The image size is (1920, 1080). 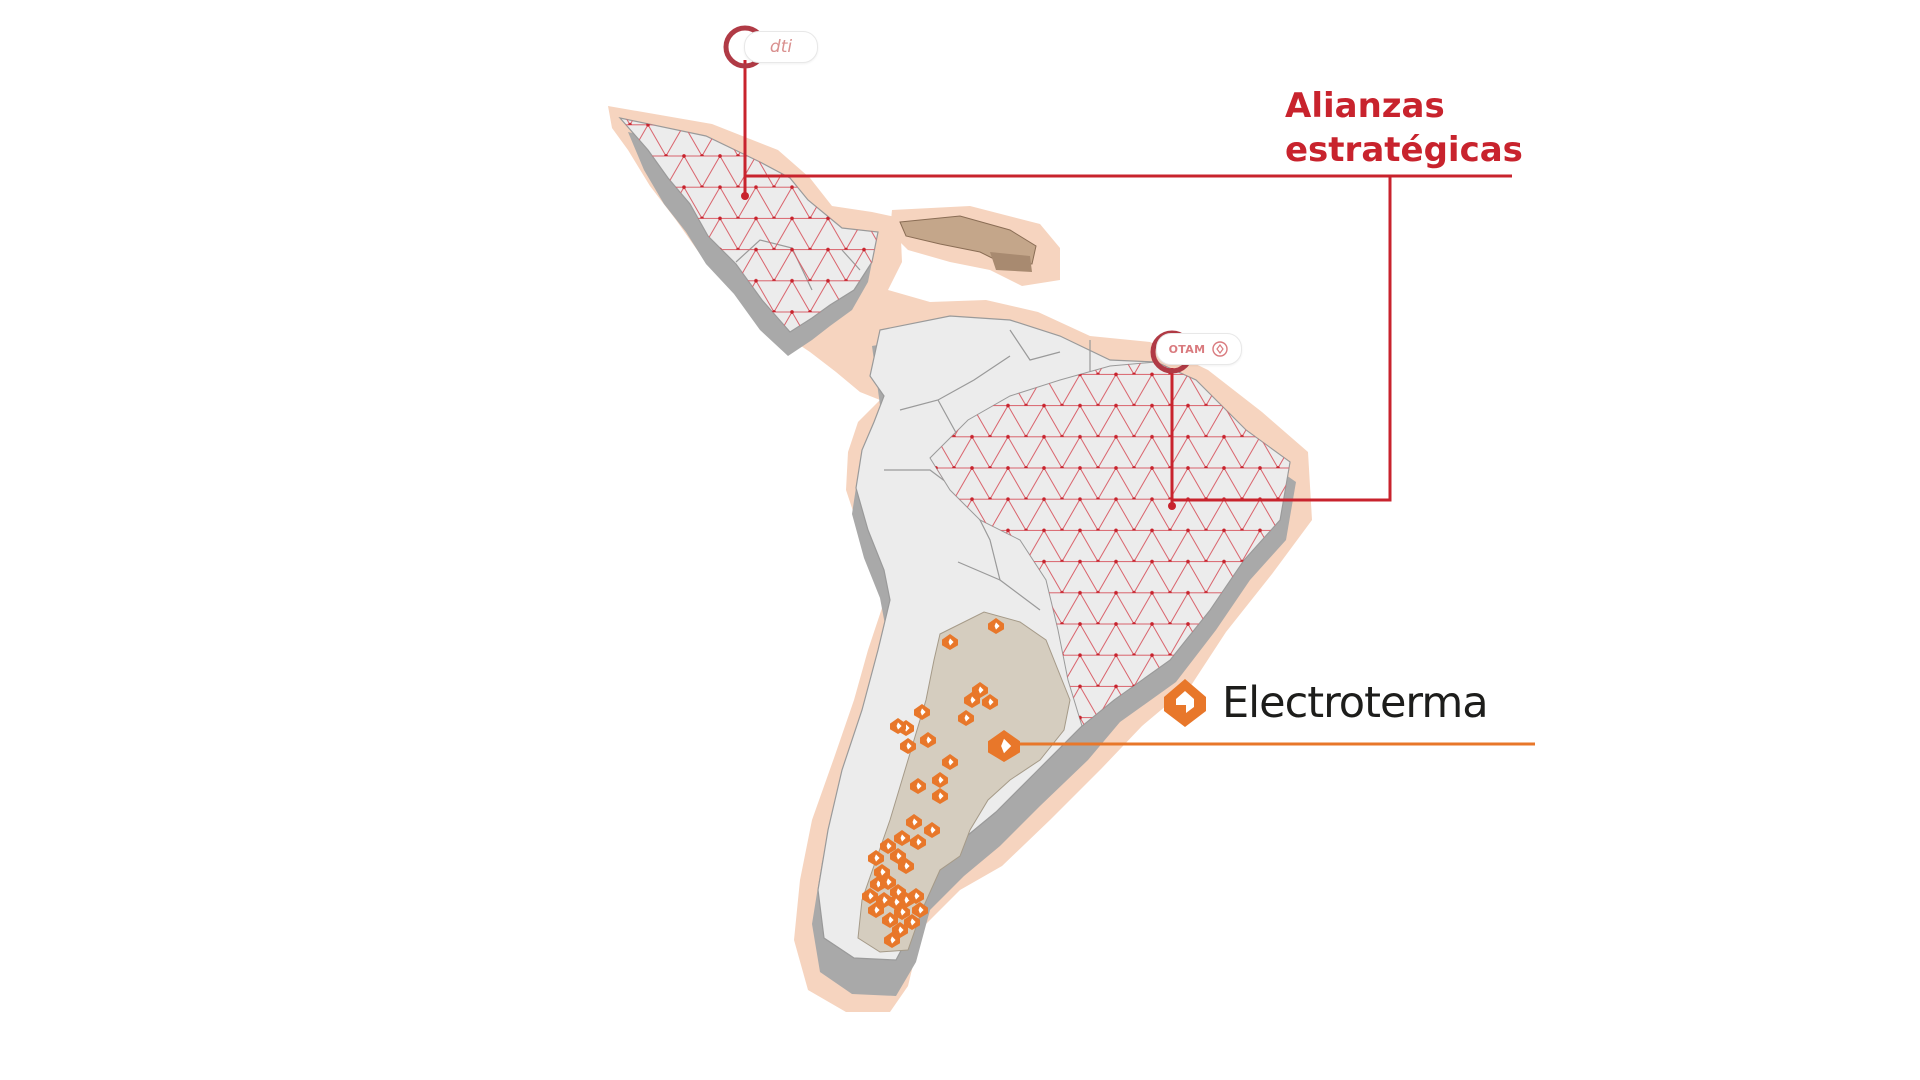 I want to click on dti-logo-text: dti, so click(x=781, y=47).